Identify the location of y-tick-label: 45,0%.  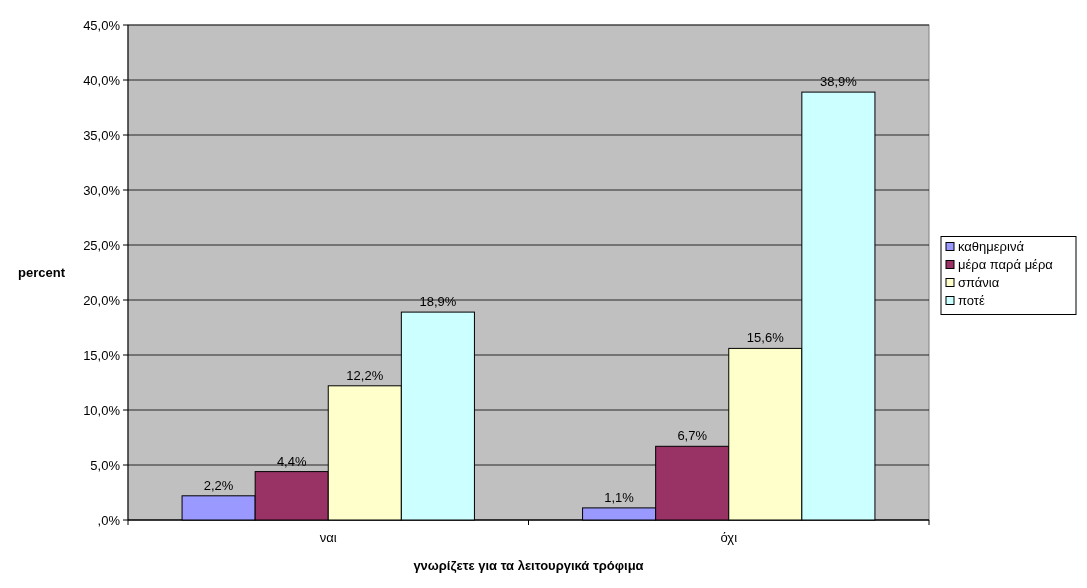
(102, 25).